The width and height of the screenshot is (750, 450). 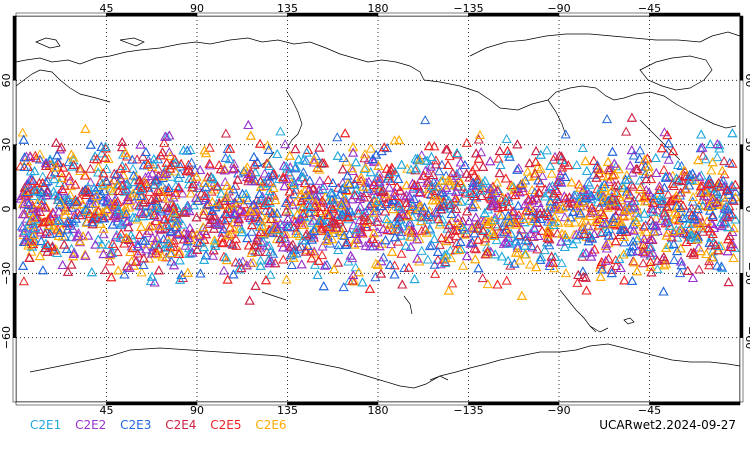 I want to click on right-lat-label: 60, so click(x=746, y=80).